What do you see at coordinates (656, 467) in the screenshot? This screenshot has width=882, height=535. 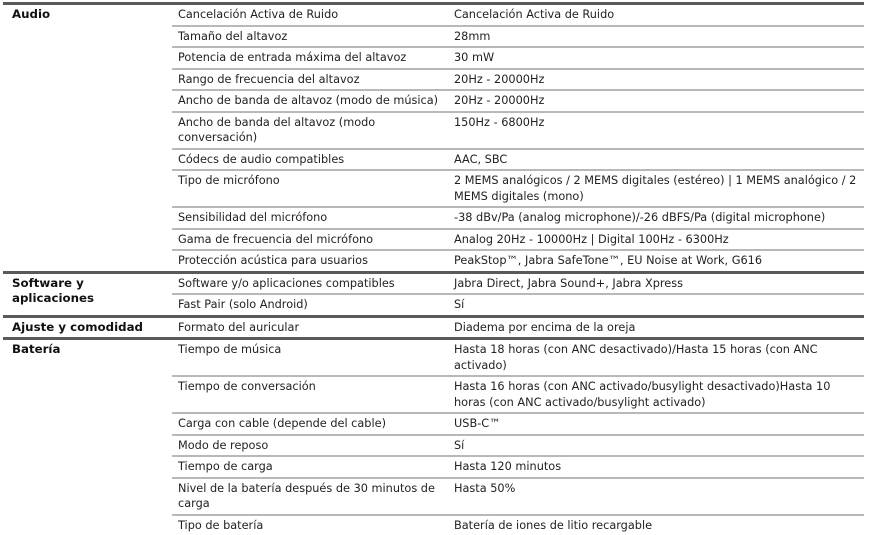 I see `spec-value: Hasta 120 minutos` at bounding box center [656, 467].